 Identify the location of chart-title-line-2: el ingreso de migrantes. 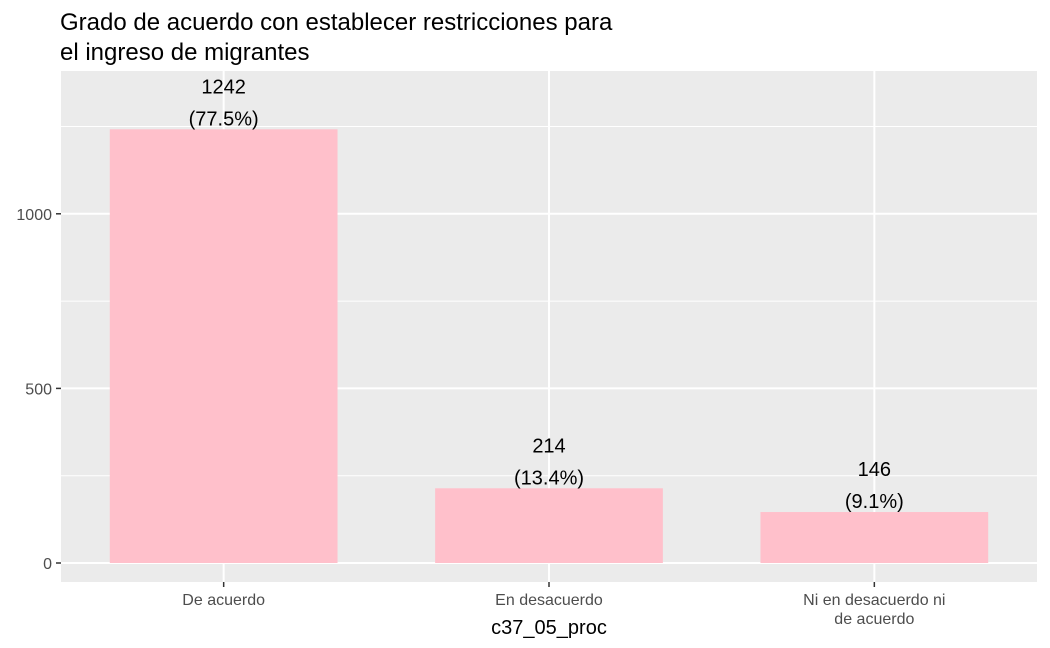
(184, 52).